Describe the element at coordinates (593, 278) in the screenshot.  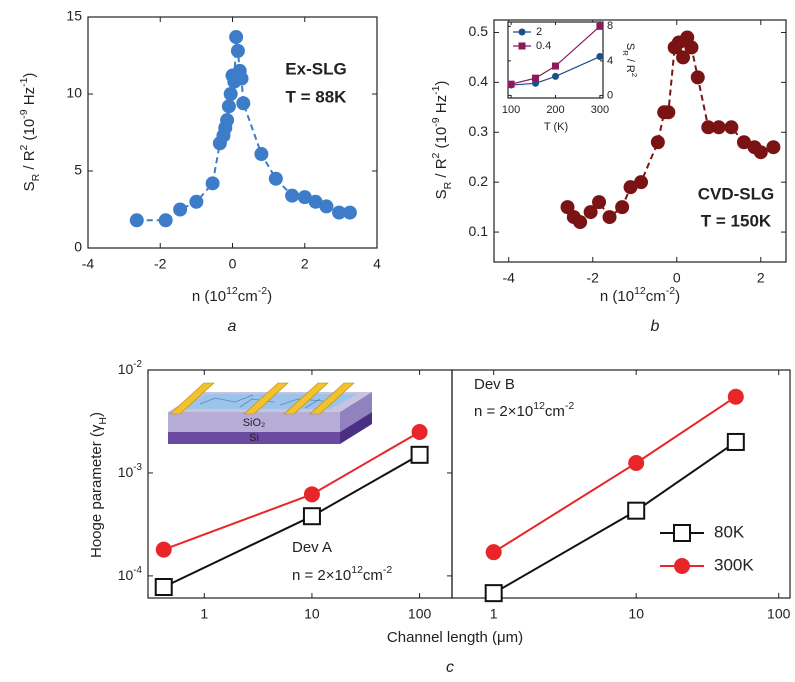
I see `x-tick-label: -2` at that location.